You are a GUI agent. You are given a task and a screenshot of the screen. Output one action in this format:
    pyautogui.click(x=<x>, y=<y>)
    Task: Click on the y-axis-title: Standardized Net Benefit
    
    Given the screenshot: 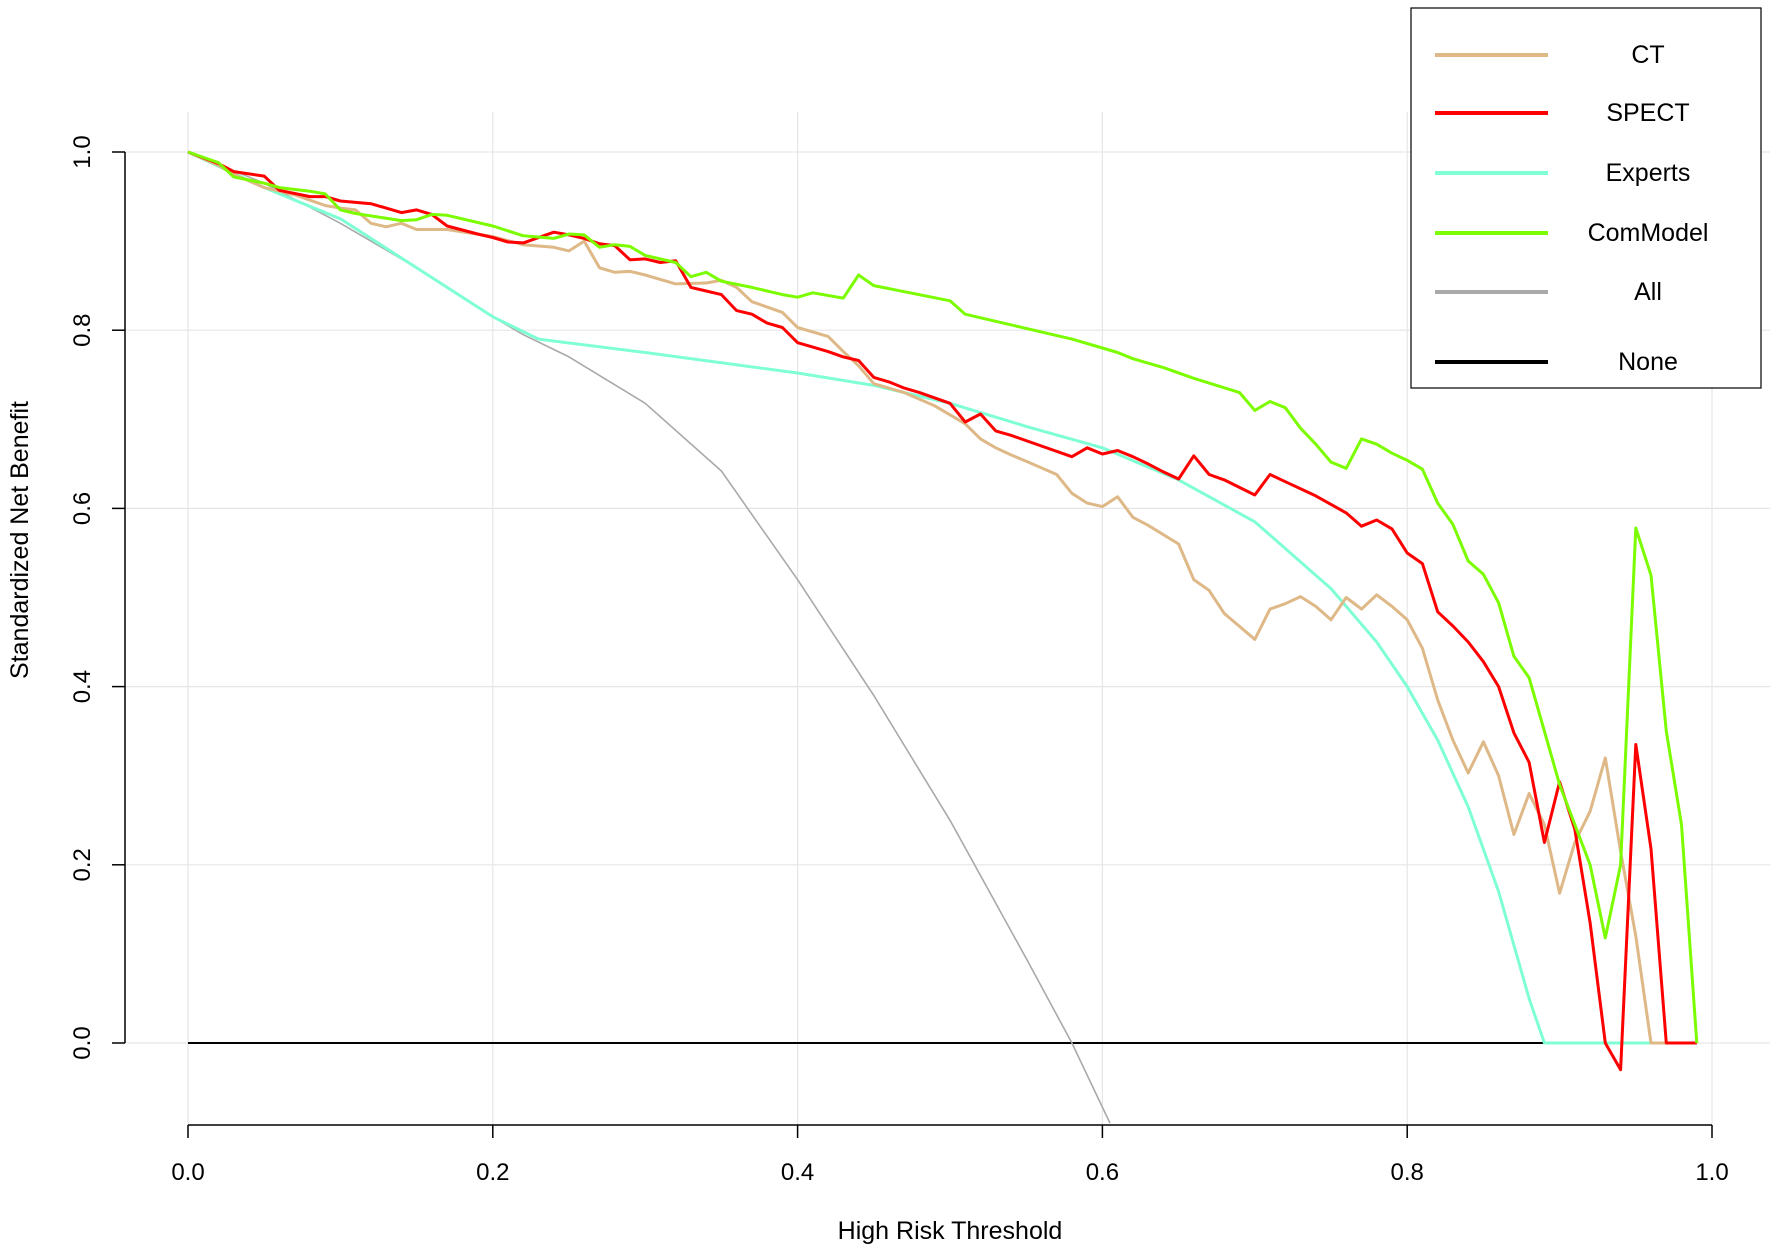 What is the action you would take?
    pyautogui.click(x=20, y=540)
    